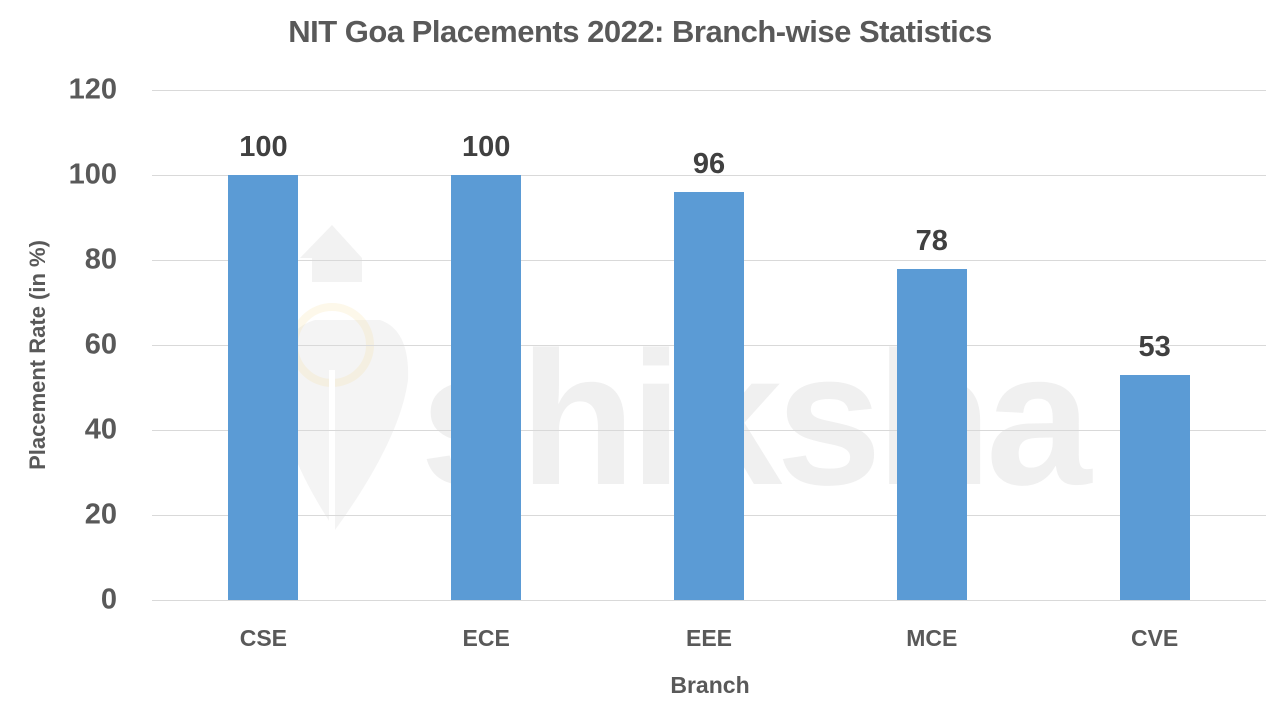  Describe the element at coordinates (263, 638) in the screenshot. I see `x-tick-label: CSE` at that location.